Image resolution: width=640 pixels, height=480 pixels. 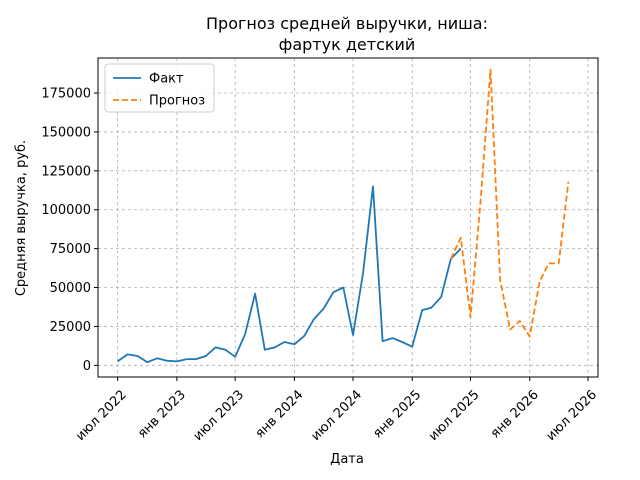 I want to click on y-axis-label: Средняя выручка, руб., so click(x=21, y=218).